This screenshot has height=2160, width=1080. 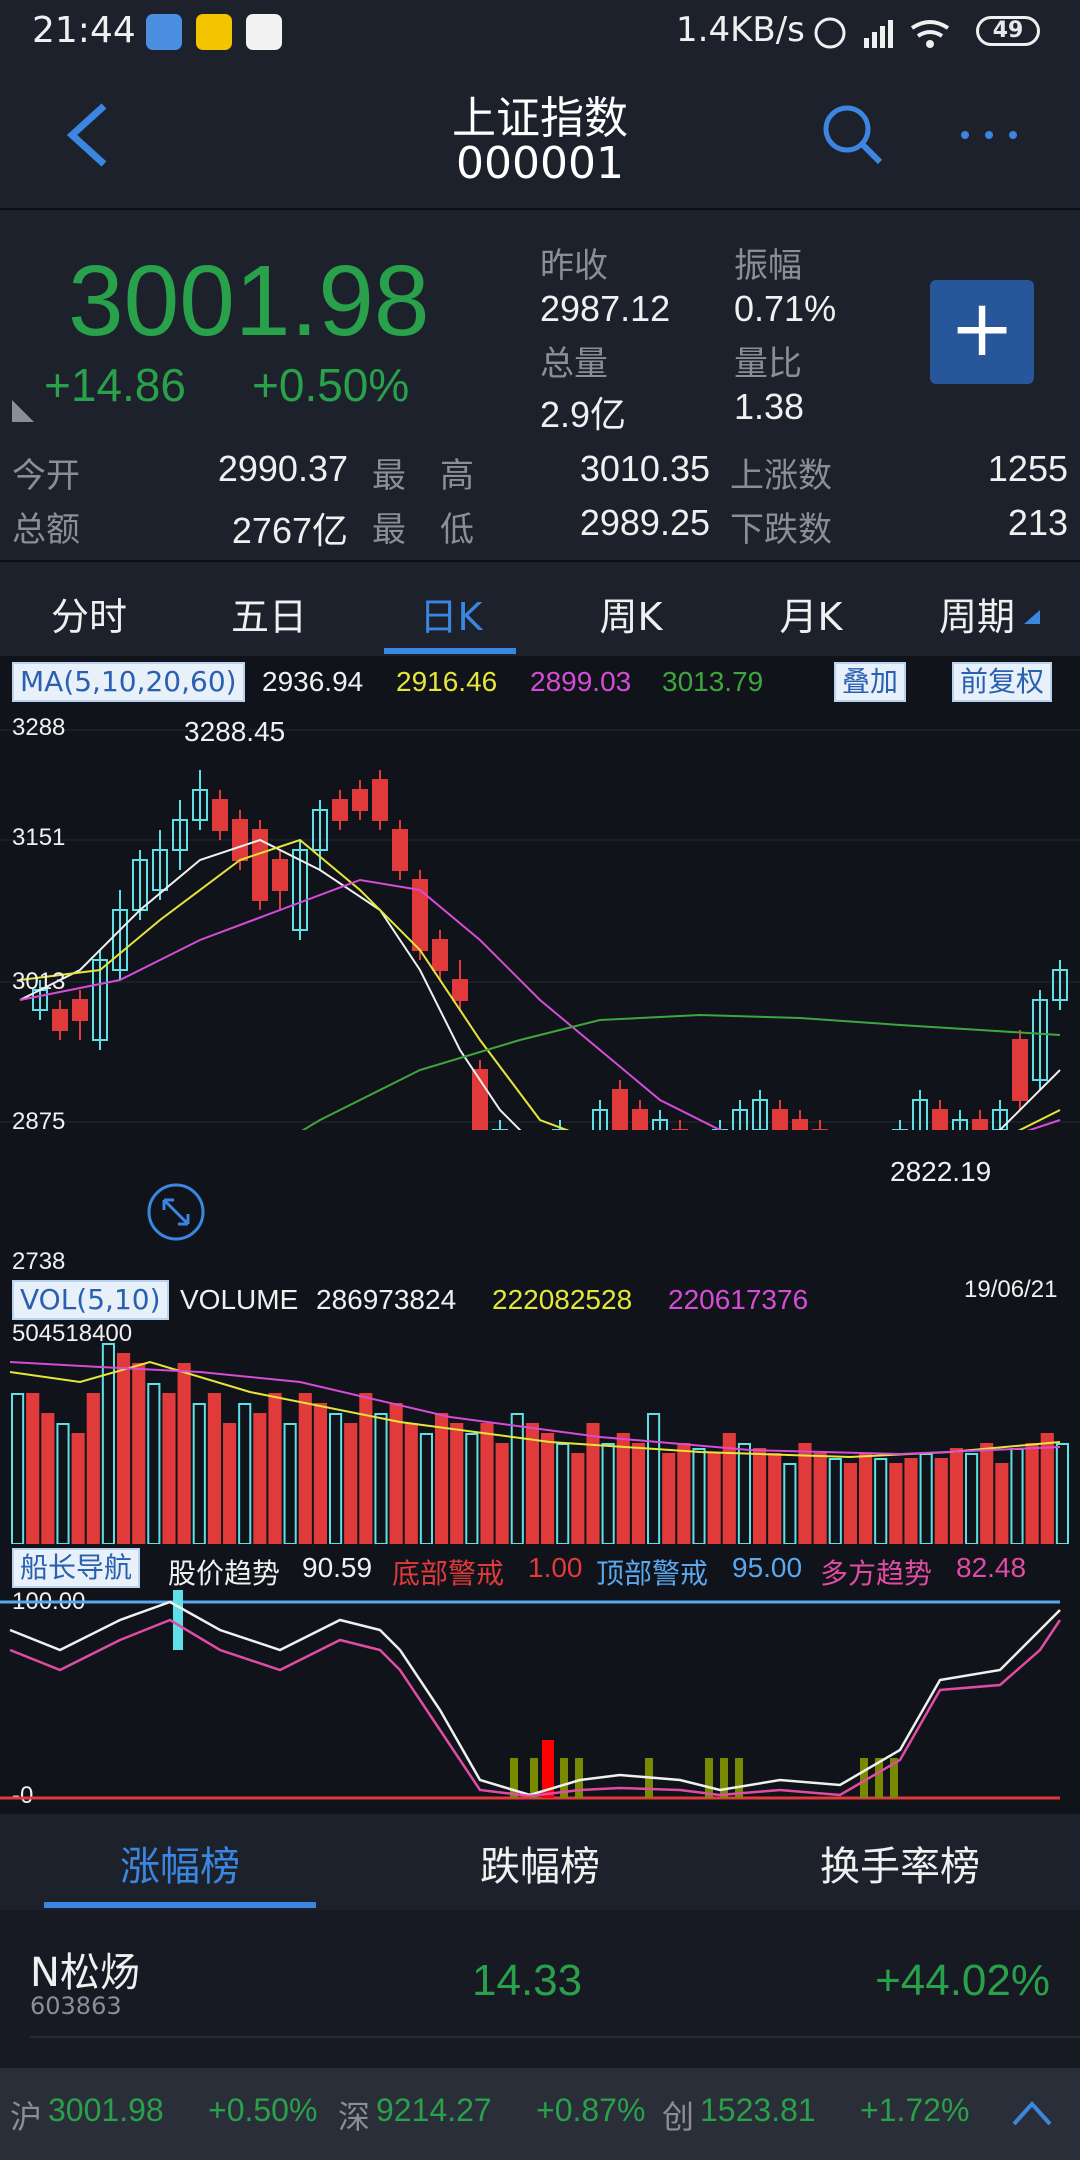 I want to click on high-value: 3010.35, so click(x=644, y=468).